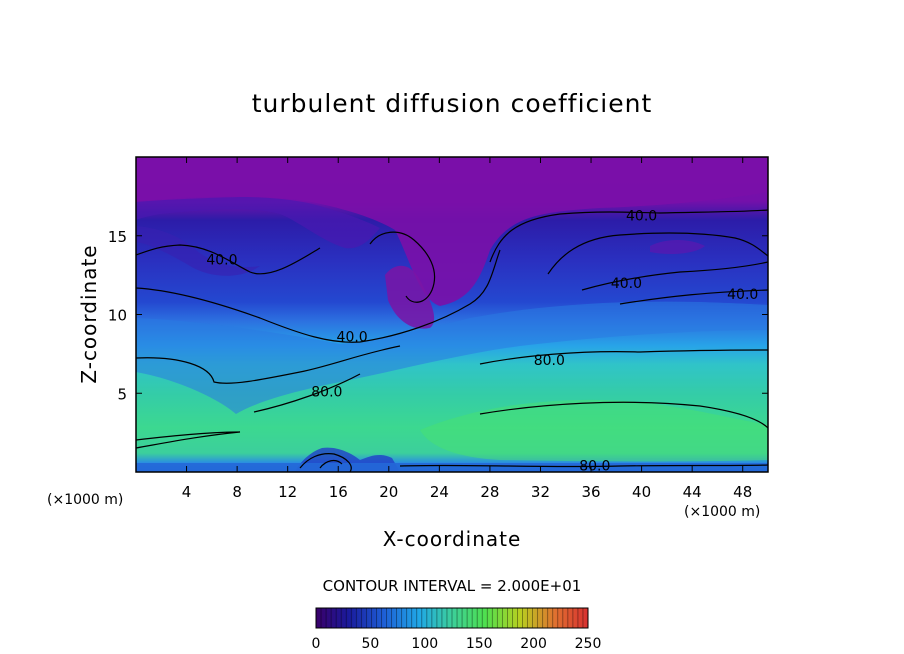 Image resolution: width=904 pixels, height=654 pixels. I want to click on green-core, so click(594, 430).